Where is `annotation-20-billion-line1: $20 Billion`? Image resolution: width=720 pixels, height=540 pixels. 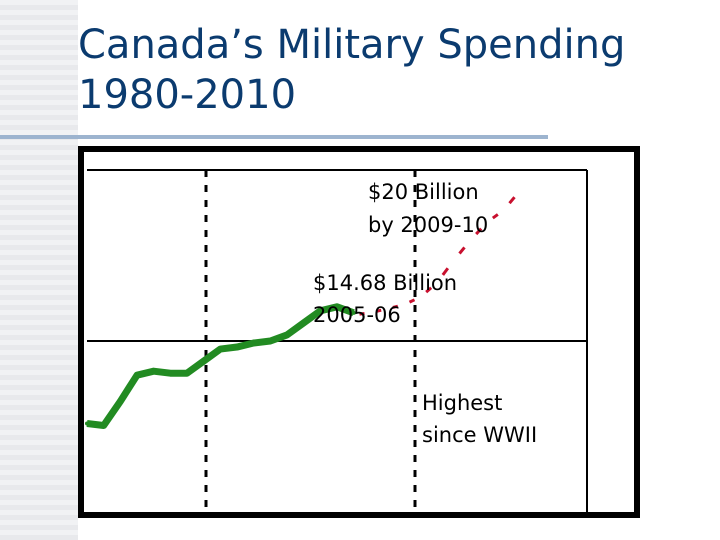
annotation-20-billion-line1: $20 Billion is located at coordinates (423, 192).